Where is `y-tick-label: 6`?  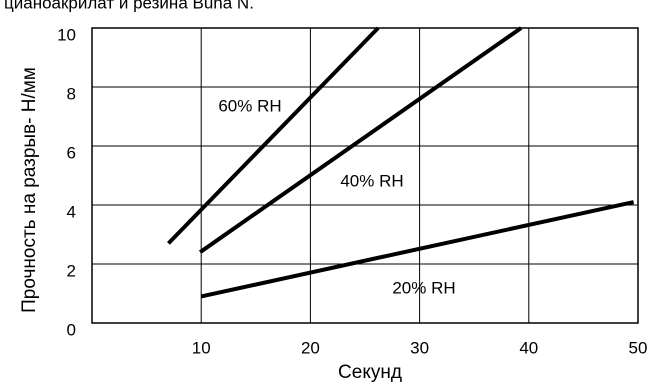 y-tick-label: 6 is located at coordinates (71, 152).